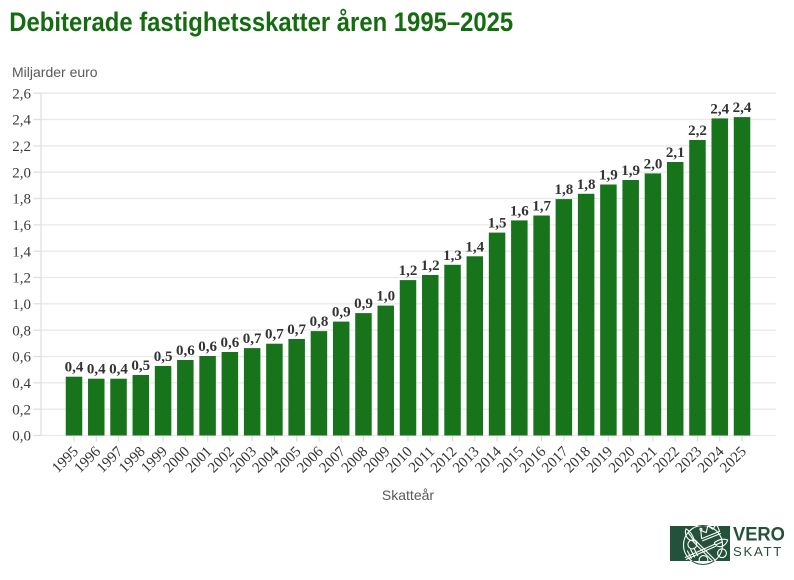 The width and height of the screenshot is (794, 580). Describe the element at coordinates (675, 153) in the screenshot. I see `svg-text: 2,1` at that location.